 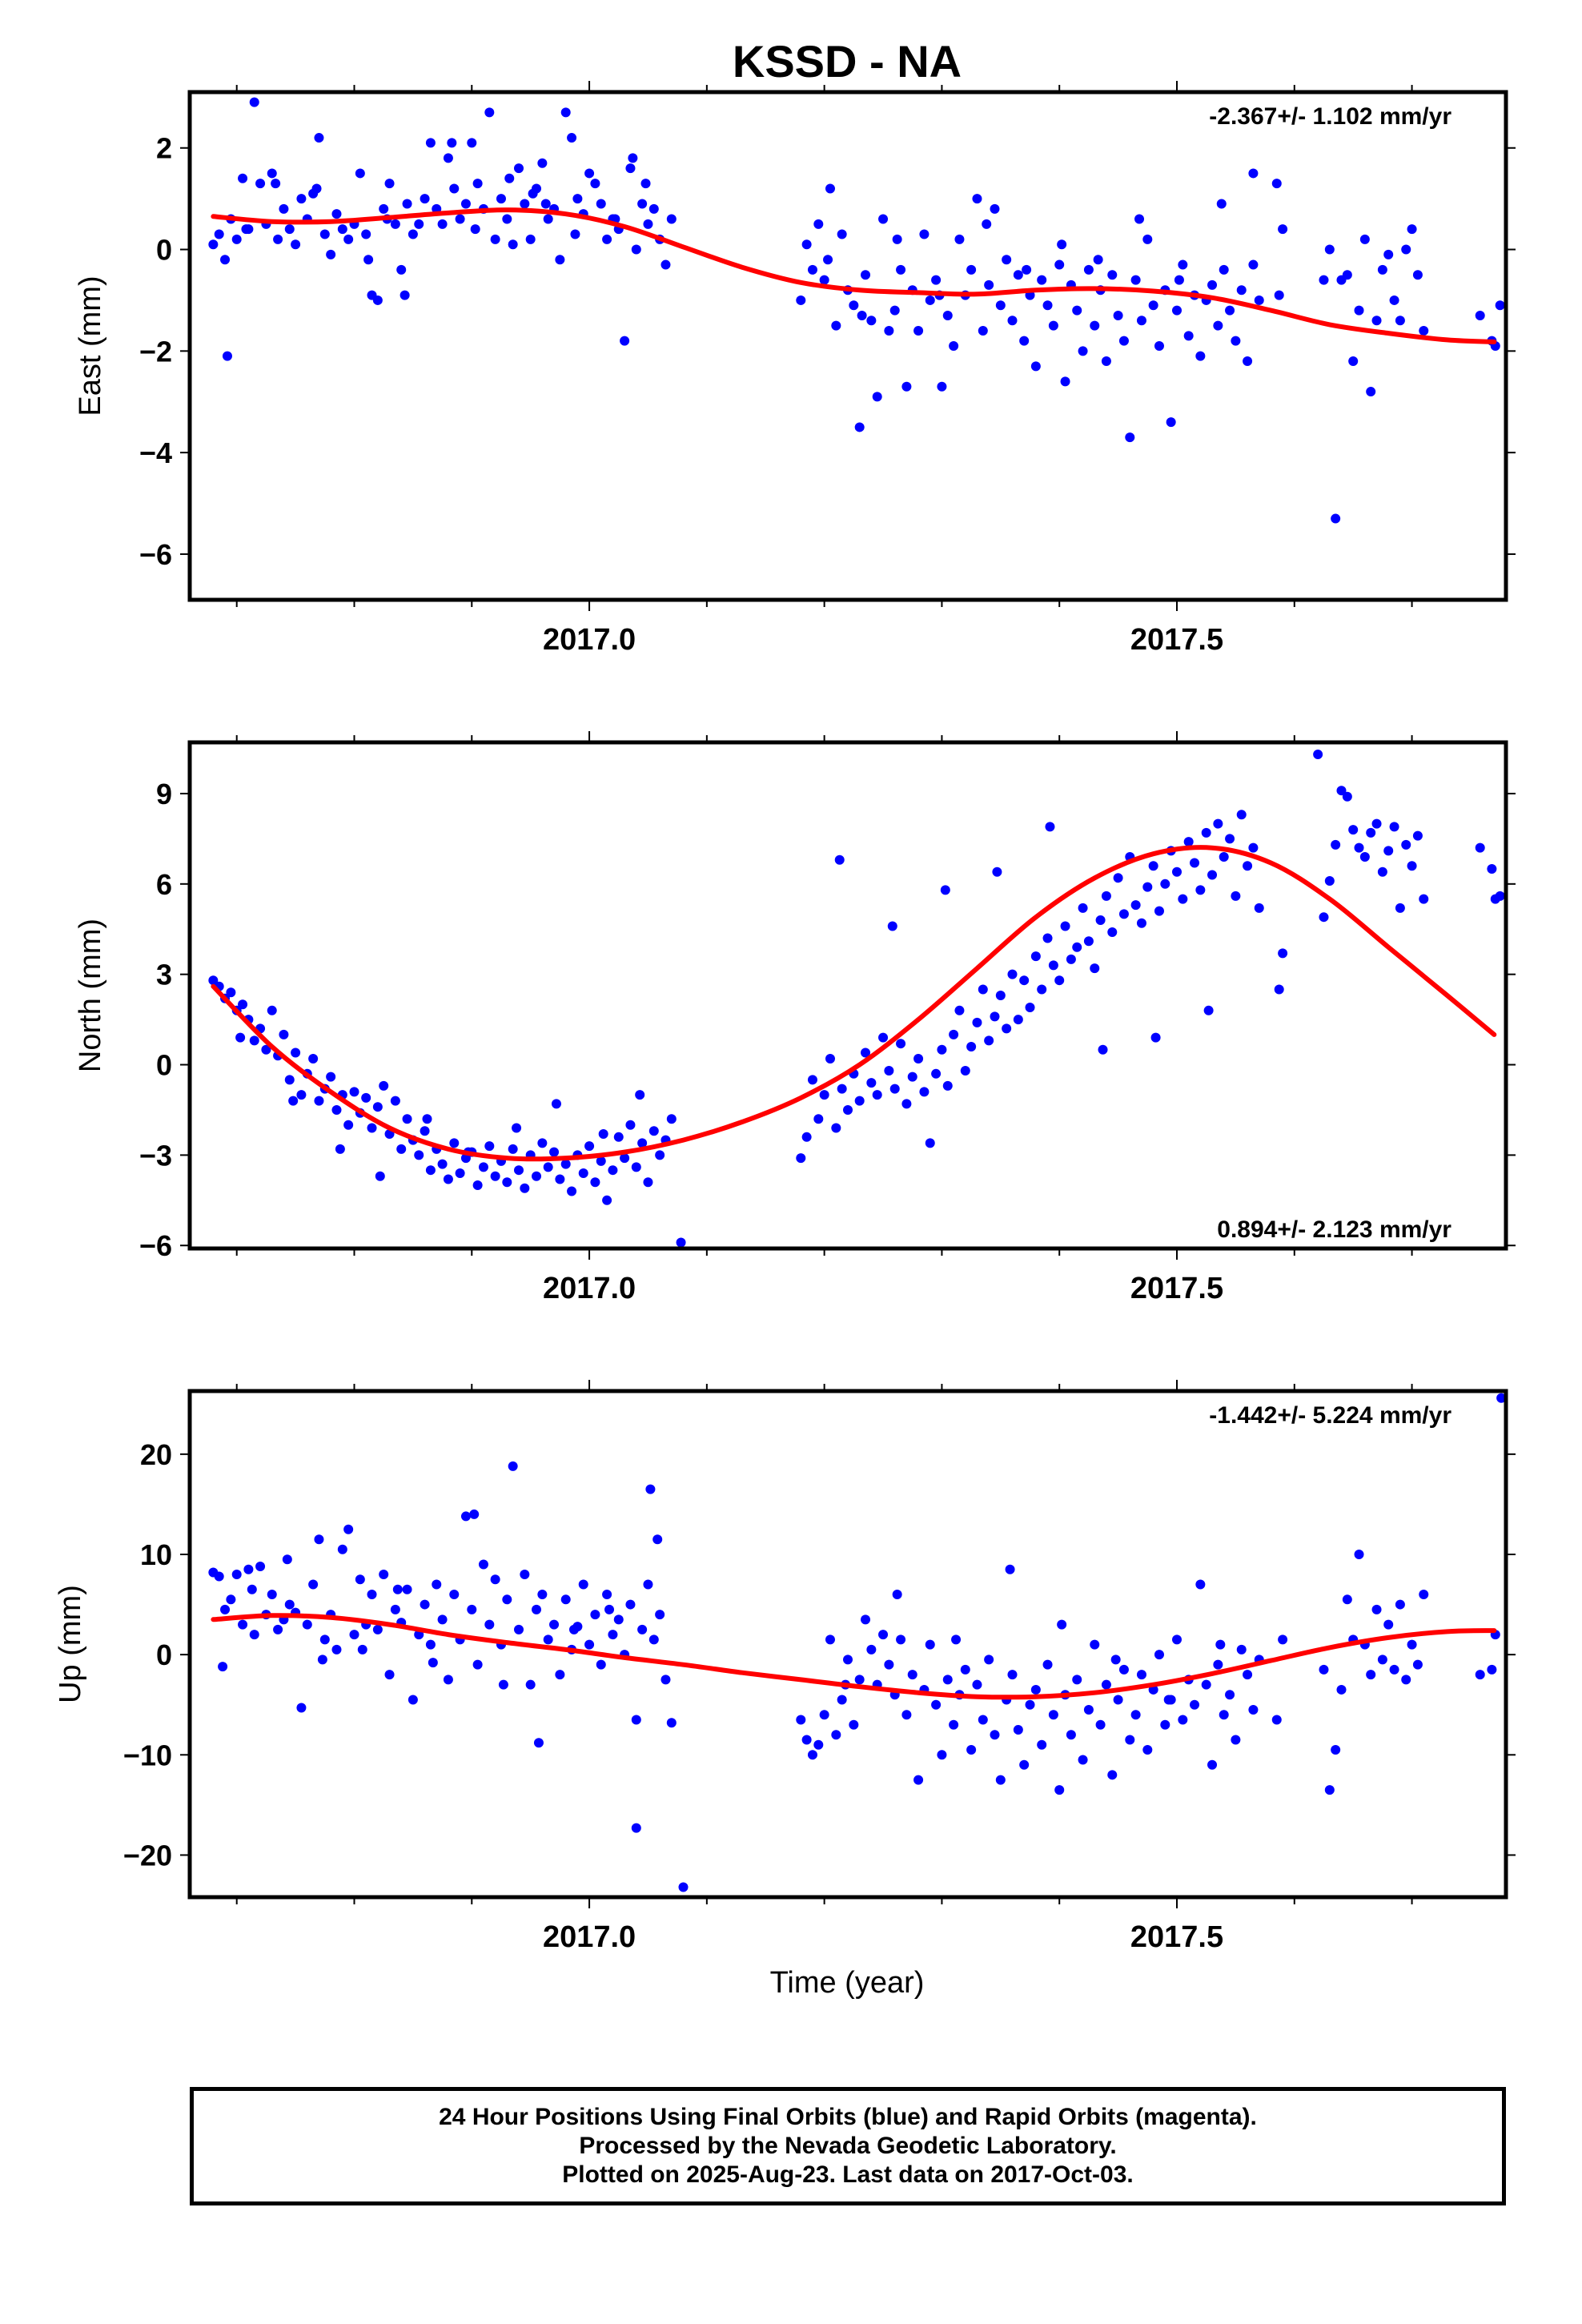 I want to click on y-tick-label: 0, so click(x=164, y=250).